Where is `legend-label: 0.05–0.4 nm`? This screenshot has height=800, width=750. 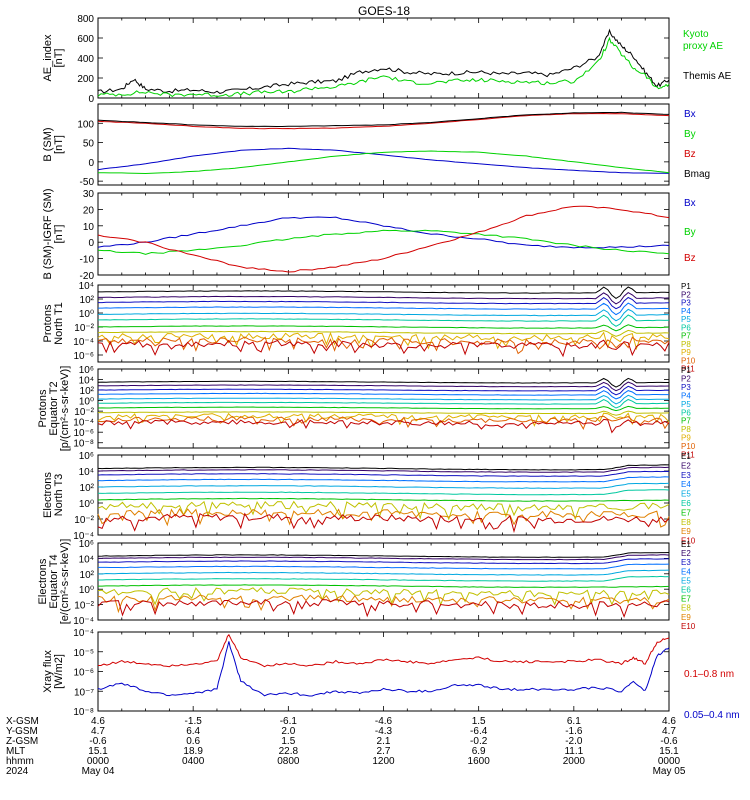
legend-label: 0.05–0.4 nm is located at coordinates (712, 715).